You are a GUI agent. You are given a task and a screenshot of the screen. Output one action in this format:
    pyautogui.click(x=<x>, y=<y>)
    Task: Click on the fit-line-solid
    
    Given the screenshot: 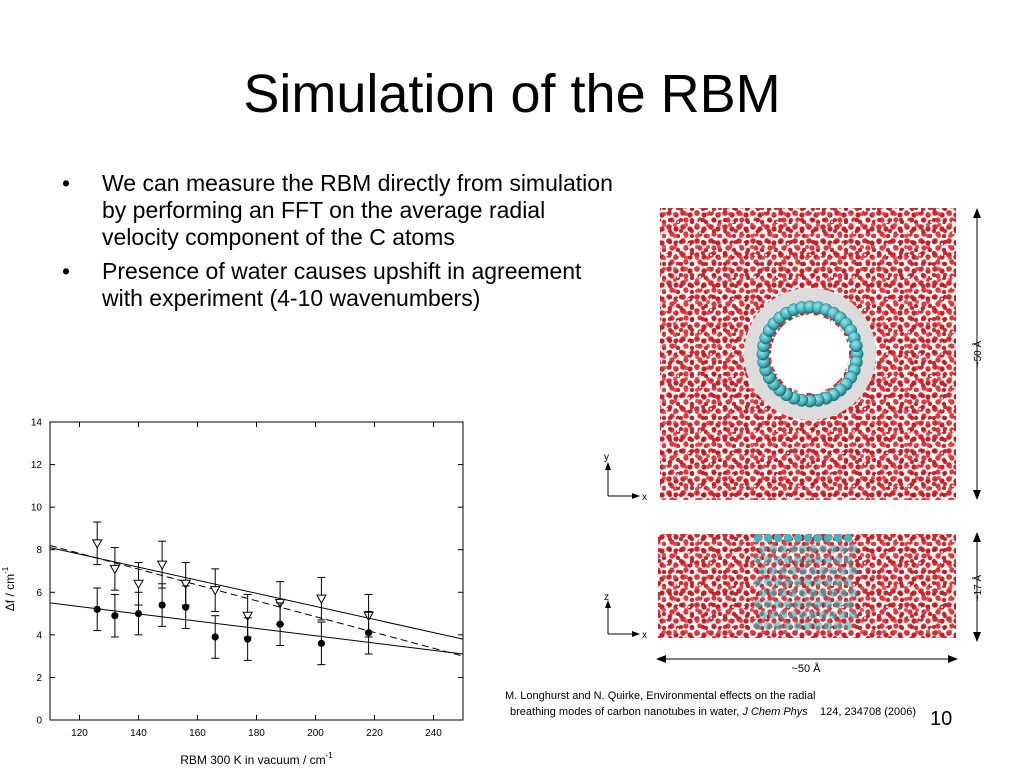 What is the action you would take?
    pyautogui.click(x=256, y=628)
    